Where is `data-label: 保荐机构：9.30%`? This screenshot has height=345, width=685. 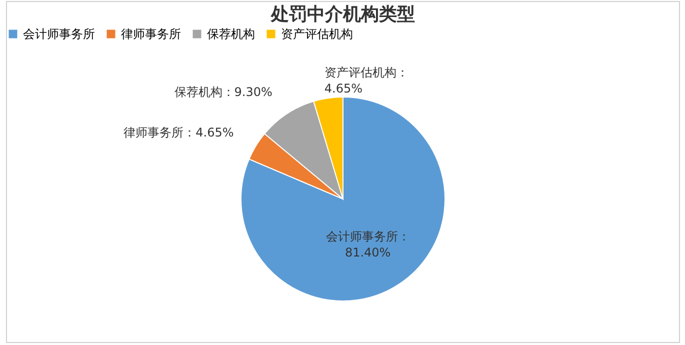
data-label: 保荐机构：9.30% is located at coordinates (223, 92).